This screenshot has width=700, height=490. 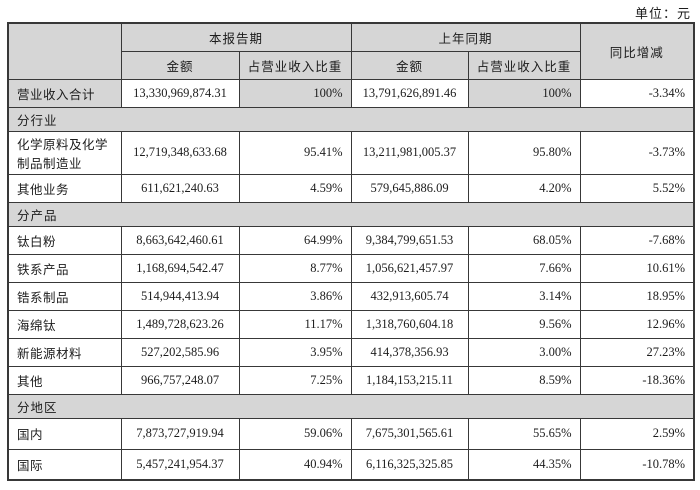 What do you see at coordinates (180, 464) in the screenshot?
I see `current-amount-cell: 5,457,241,954.37` at bounding box center [180, 464].